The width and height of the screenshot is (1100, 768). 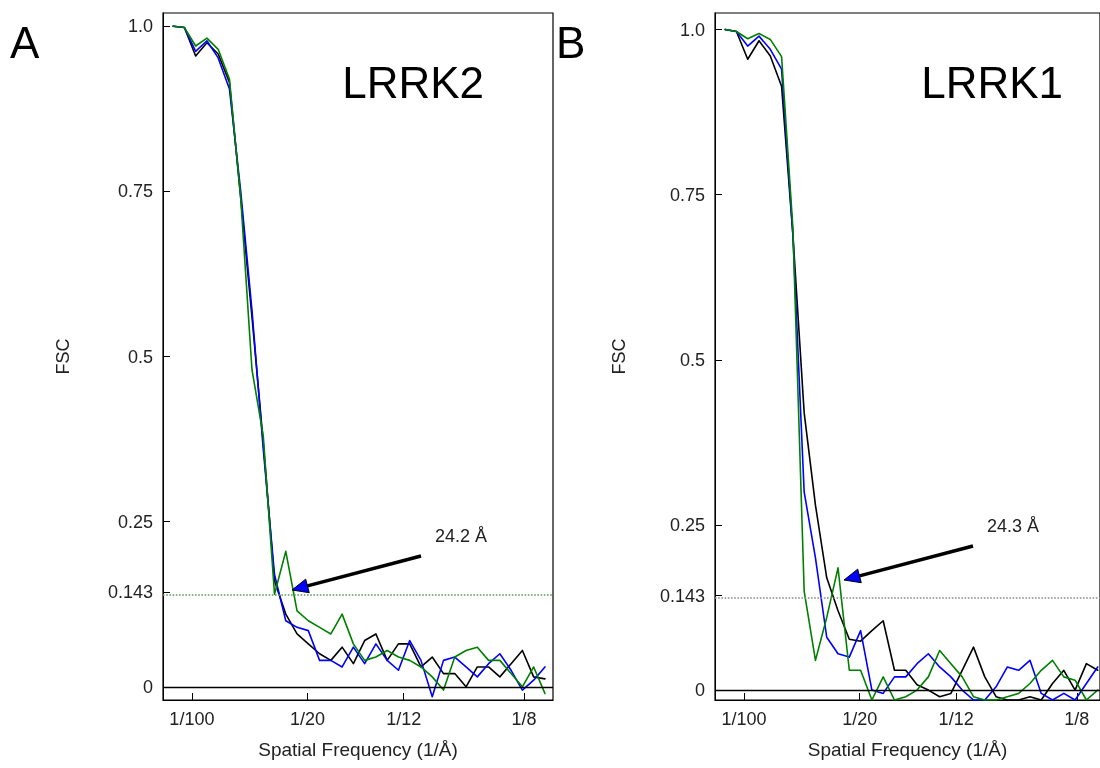 What do you see at coordinates (25, 43) in the screenshot?
I see `text: A` at bounding box center [25, 43].